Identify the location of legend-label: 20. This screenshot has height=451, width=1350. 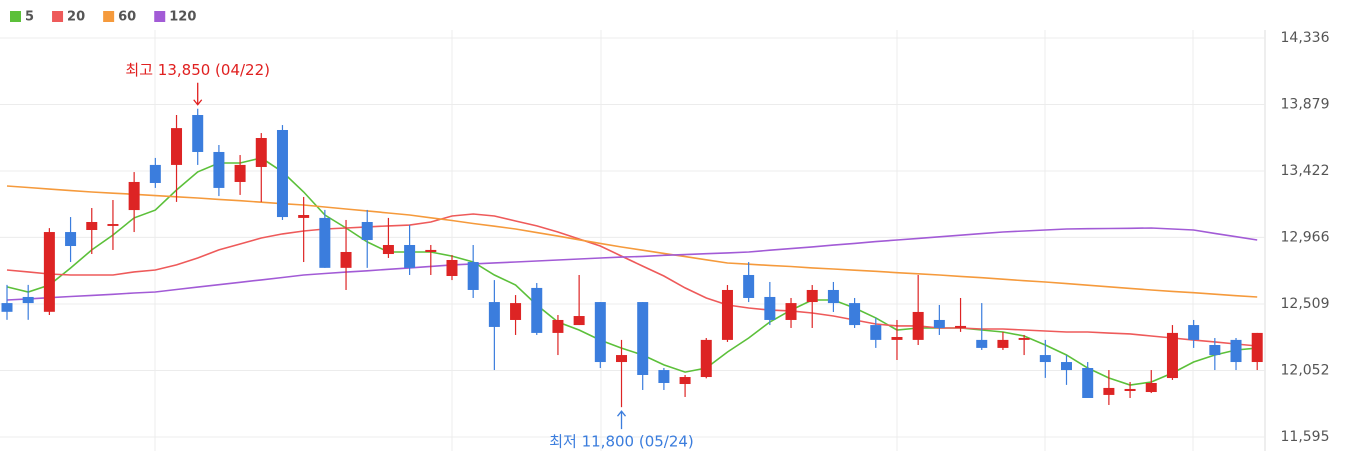
(76, 17).